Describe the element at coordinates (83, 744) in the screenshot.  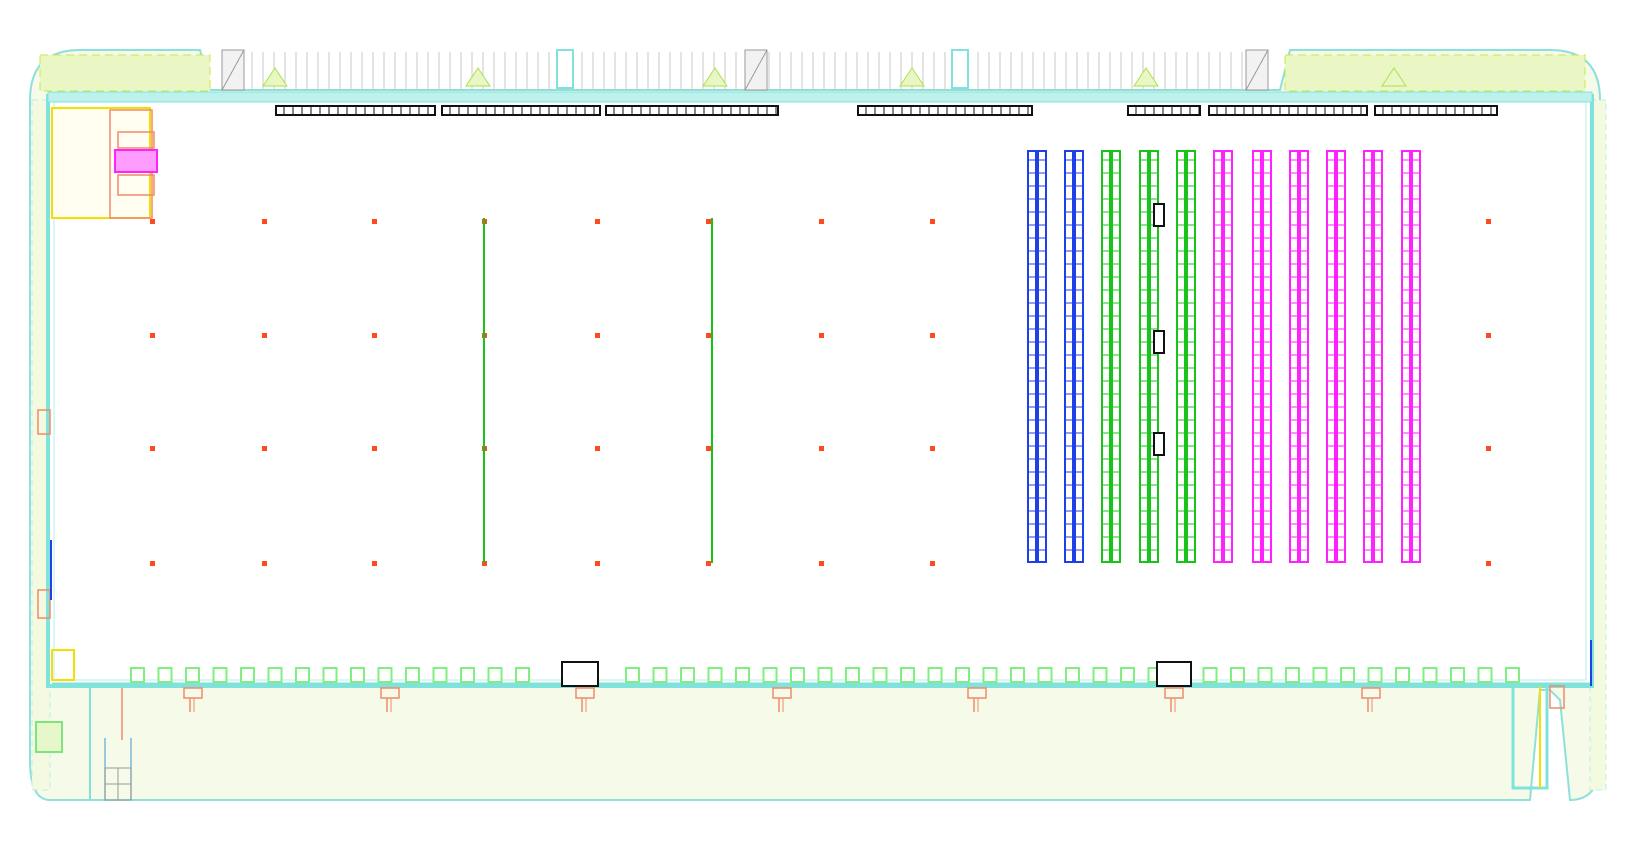
I see `stair-icon` at that location.